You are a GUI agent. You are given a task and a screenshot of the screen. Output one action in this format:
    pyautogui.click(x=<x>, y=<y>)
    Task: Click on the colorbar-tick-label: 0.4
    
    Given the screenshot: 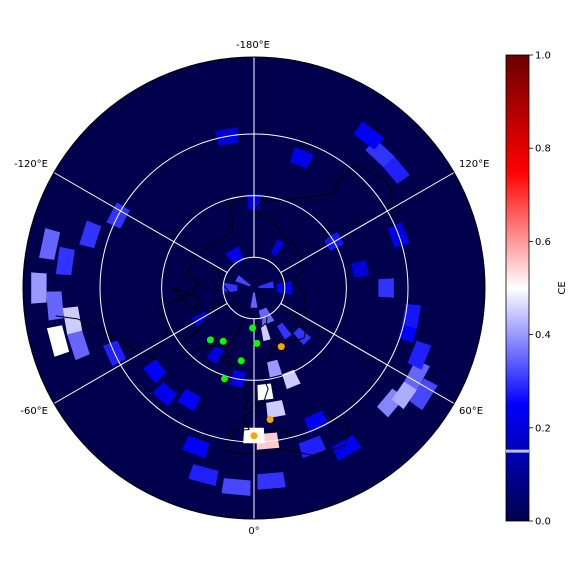 What is the action you would take?
    pyautogui.click(x=543, y=335)
    